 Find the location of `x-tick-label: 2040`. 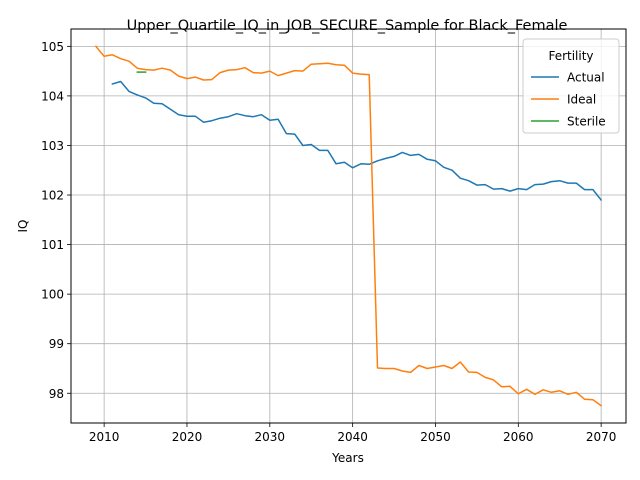

x-tick-label: 2040 is located at coordinates (352, 437).